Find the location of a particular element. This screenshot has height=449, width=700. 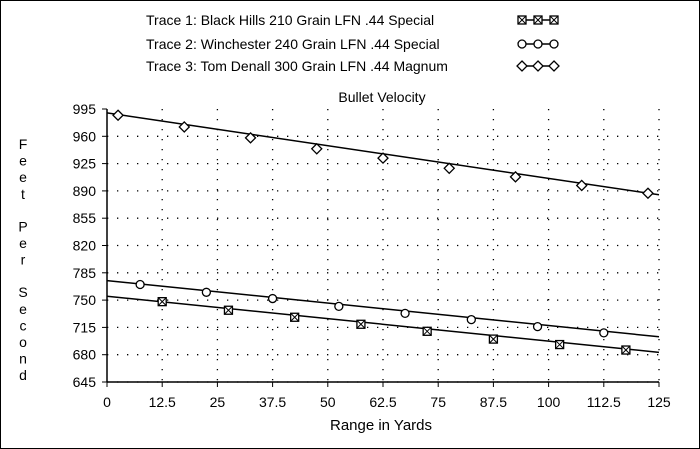

x-tick-label: 125 is located at coordinates (659, 402).